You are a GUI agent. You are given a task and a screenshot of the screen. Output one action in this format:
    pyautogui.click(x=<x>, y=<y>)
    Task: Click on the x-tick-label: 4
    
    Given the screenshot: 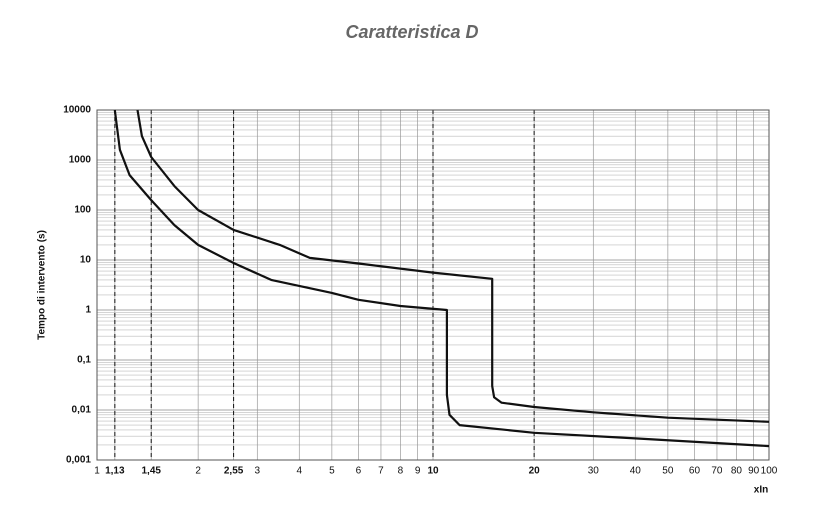 What is the action you would take?
    pyautogui.click(x=300, y=471)
    